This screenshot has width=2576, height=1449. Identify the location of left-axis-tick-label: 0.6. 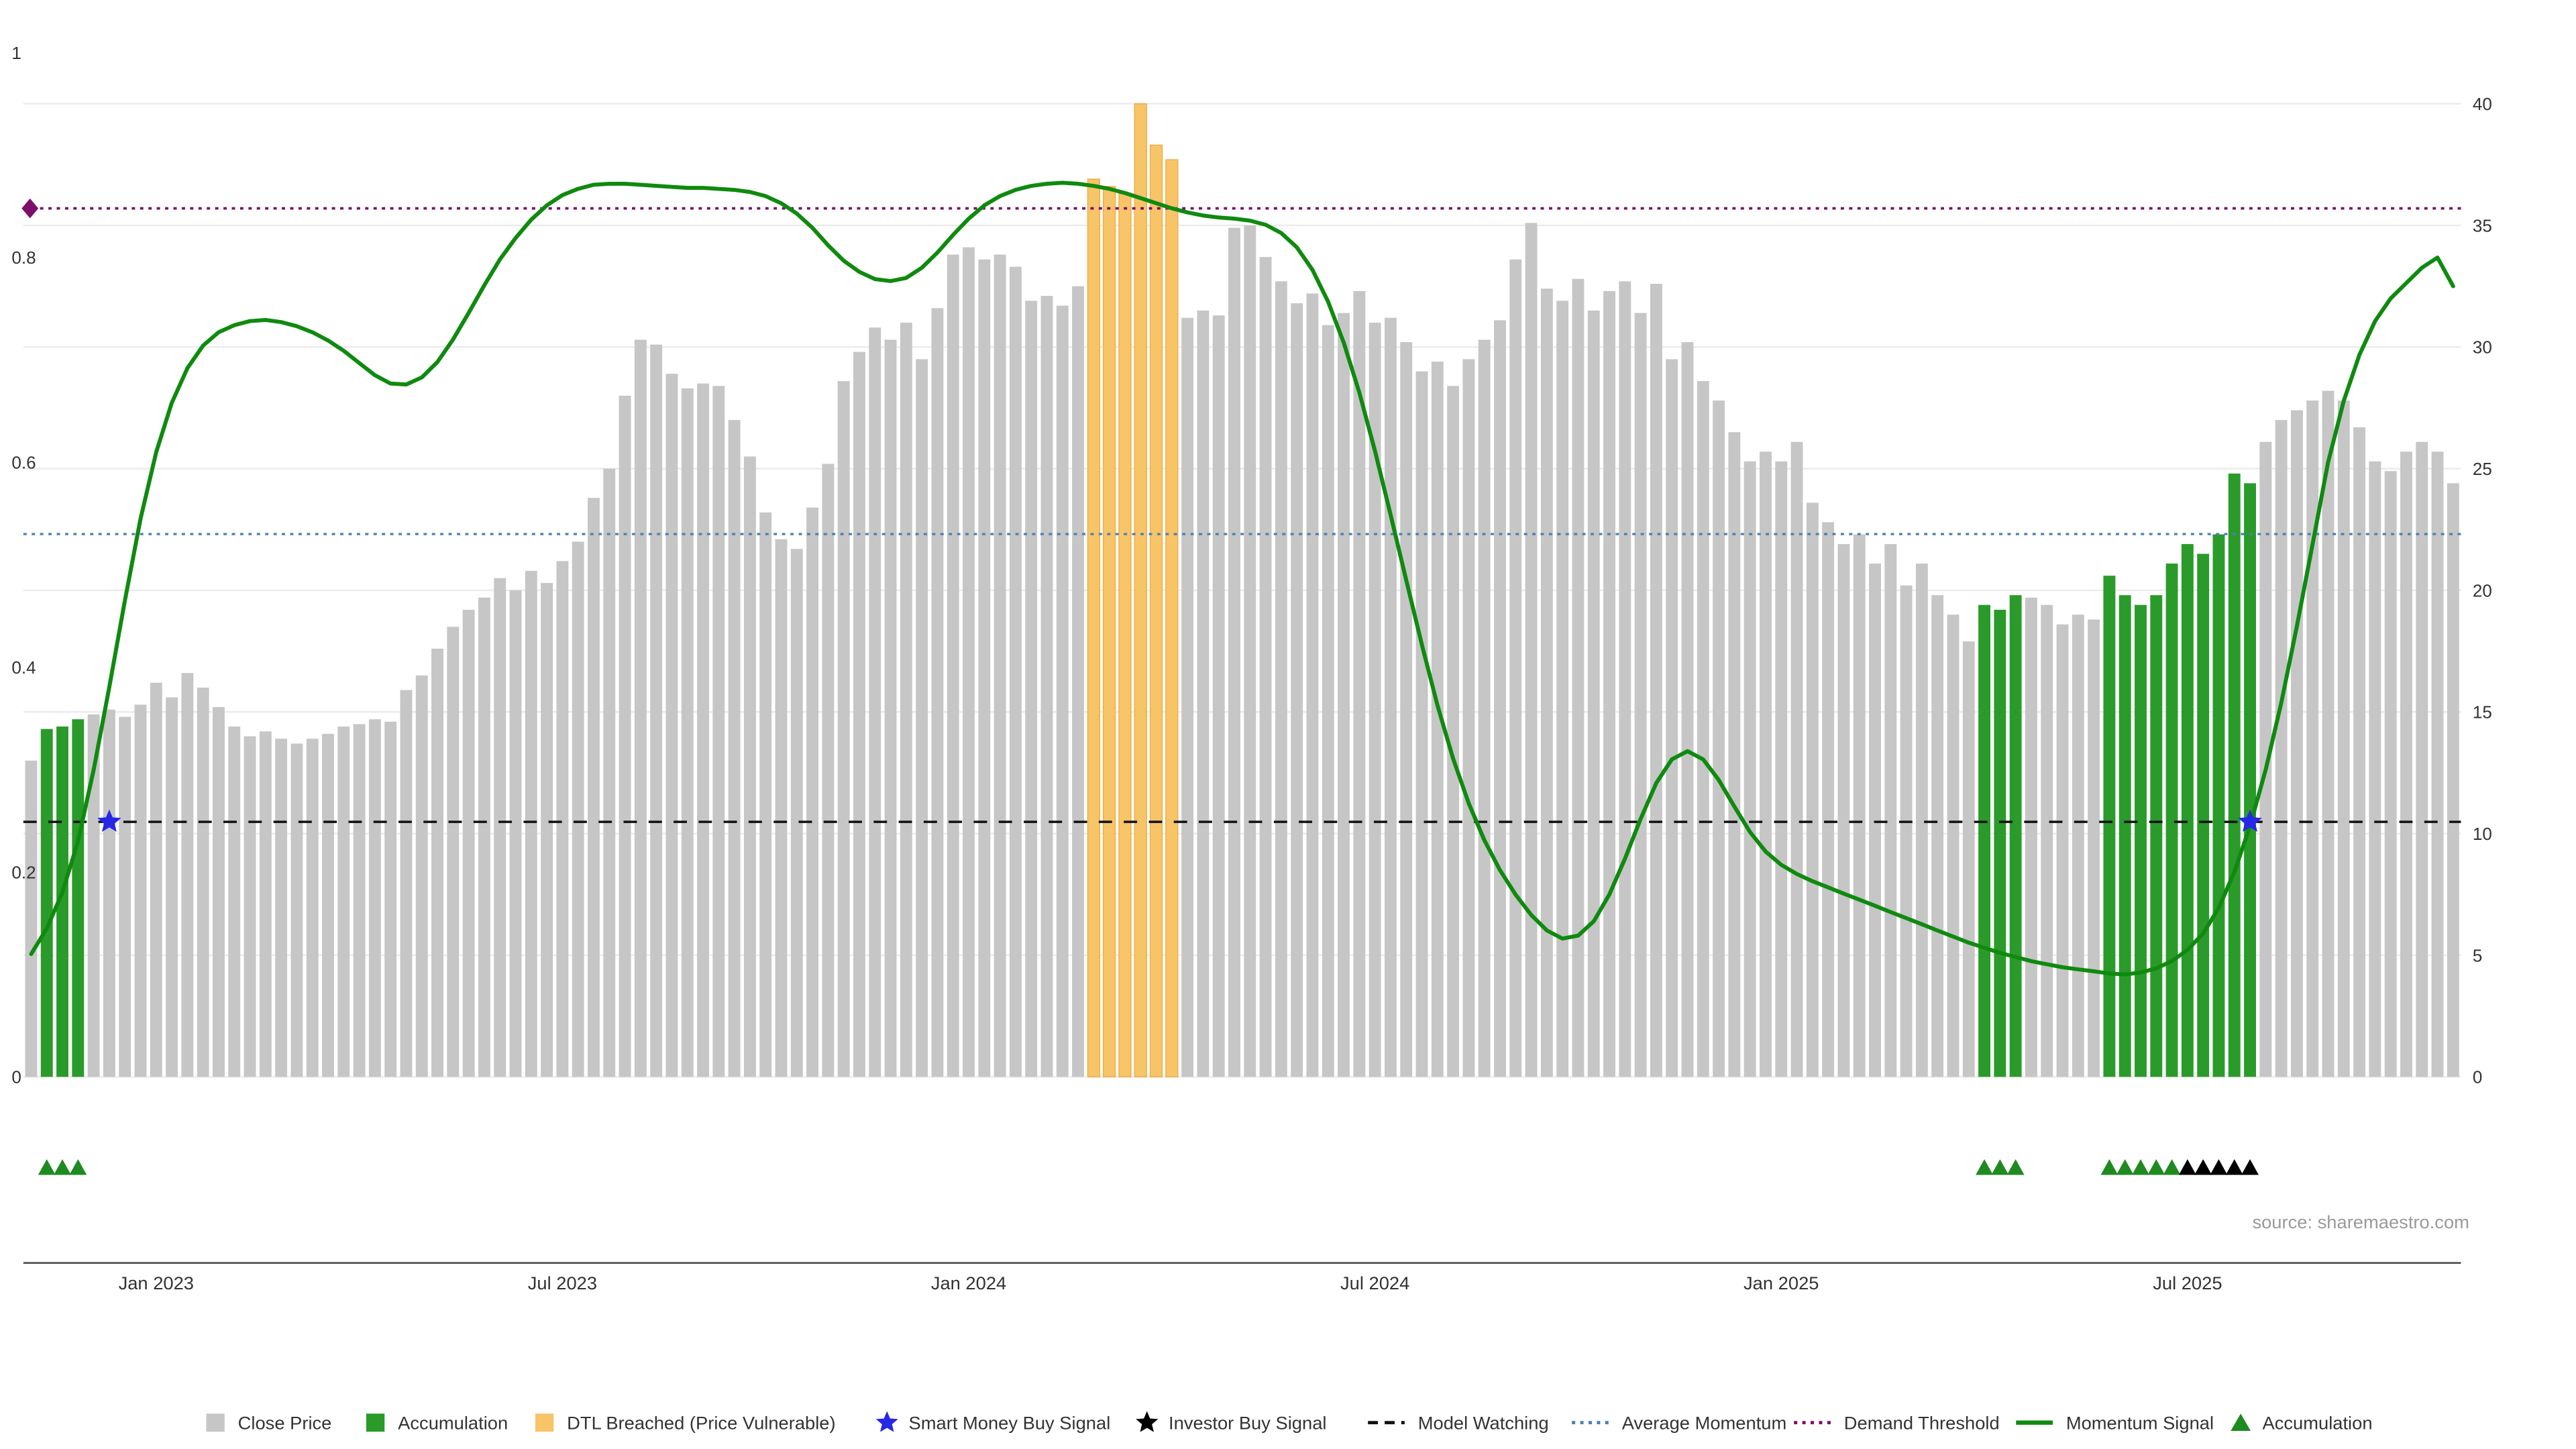
(23, 463).